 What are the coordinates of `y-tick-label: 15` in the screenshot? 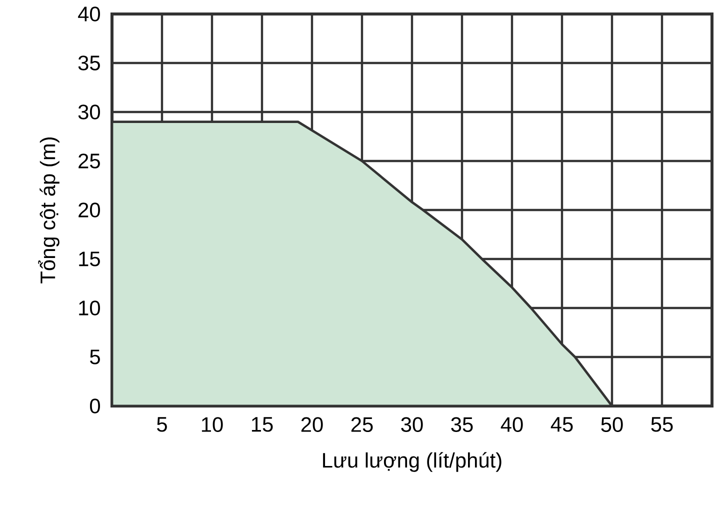 It's located at (89, 259).